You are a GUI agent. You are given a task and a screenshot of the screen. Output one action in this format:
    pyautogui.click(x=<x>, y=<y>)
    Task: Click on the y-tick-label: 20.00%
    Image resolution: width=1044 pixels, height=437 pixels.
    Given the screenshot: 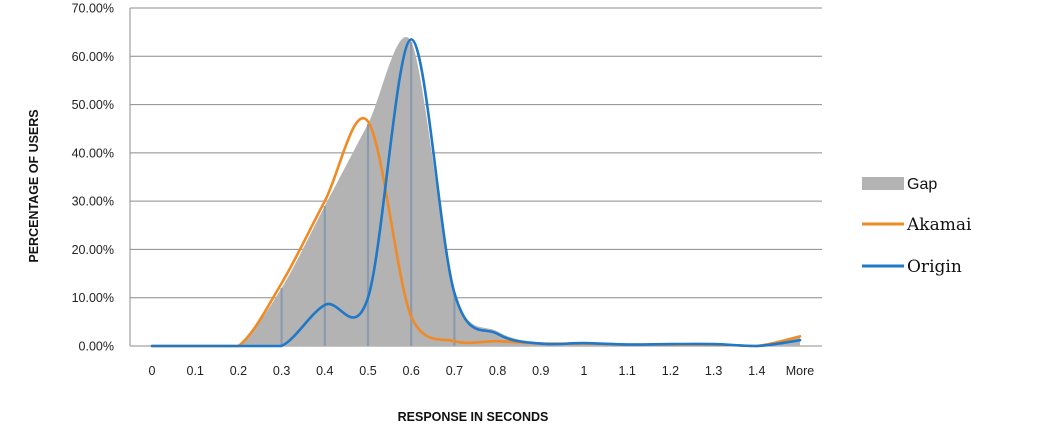 What is the action you would take?
    pyautogui.click(x=93, y=250)
    